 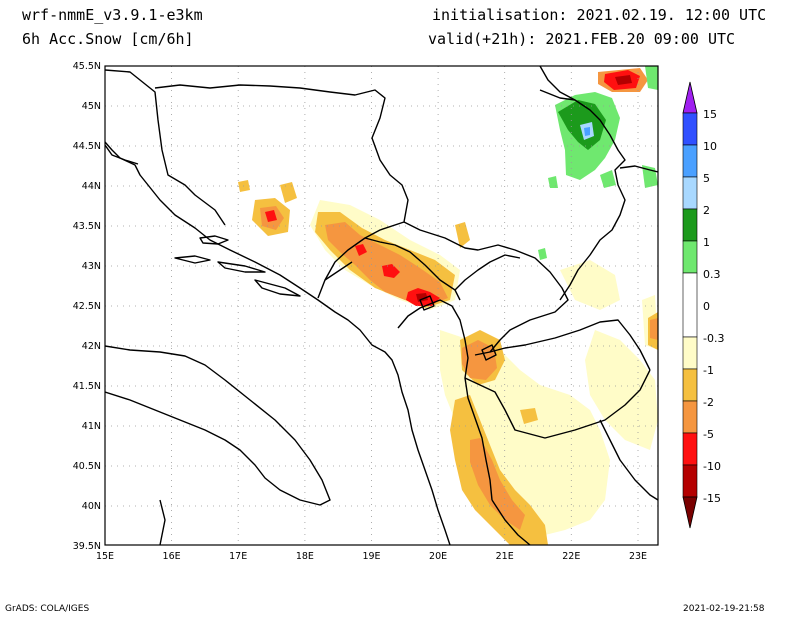 What do you see at coordinates (710, 146) in the screenshot?
I see `legend-label: 10` at bounding box center [710, 146].